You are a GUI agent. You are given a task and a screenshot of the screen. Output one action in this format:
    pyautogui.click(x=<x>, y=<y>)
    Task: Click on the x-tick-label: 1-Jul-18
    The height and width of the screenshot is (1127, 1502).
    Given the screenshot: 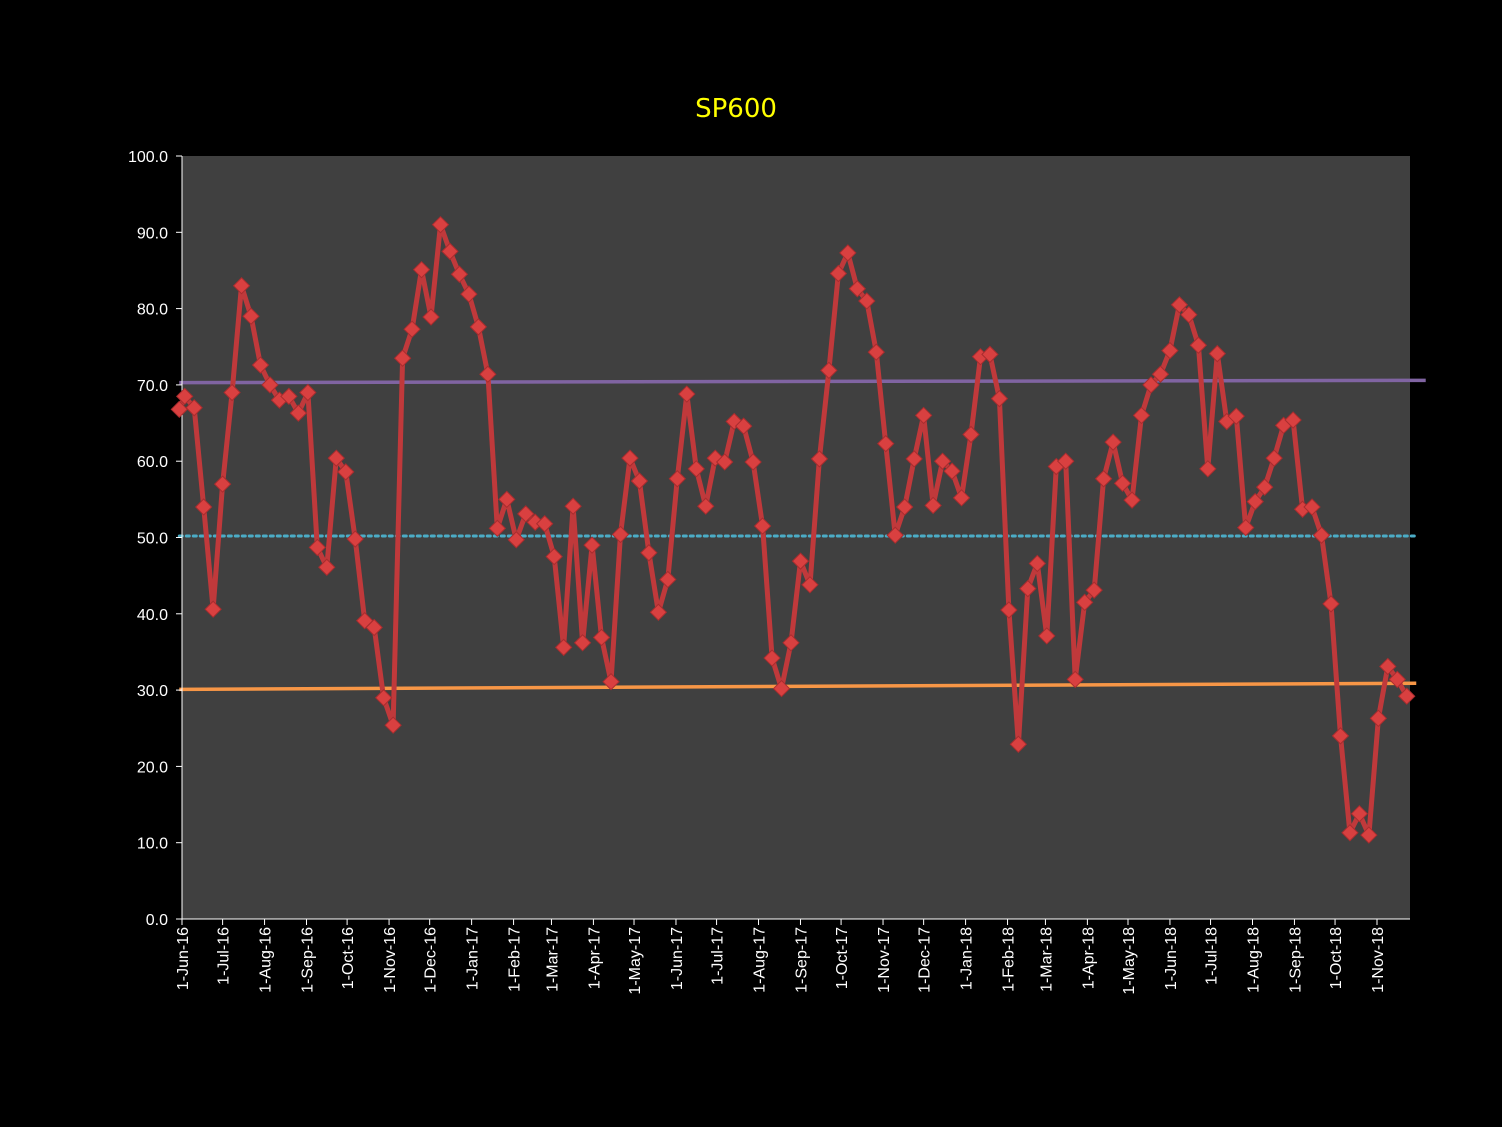 What is the action you would take?
    pyautogui.click(x=1212, y=956)
    